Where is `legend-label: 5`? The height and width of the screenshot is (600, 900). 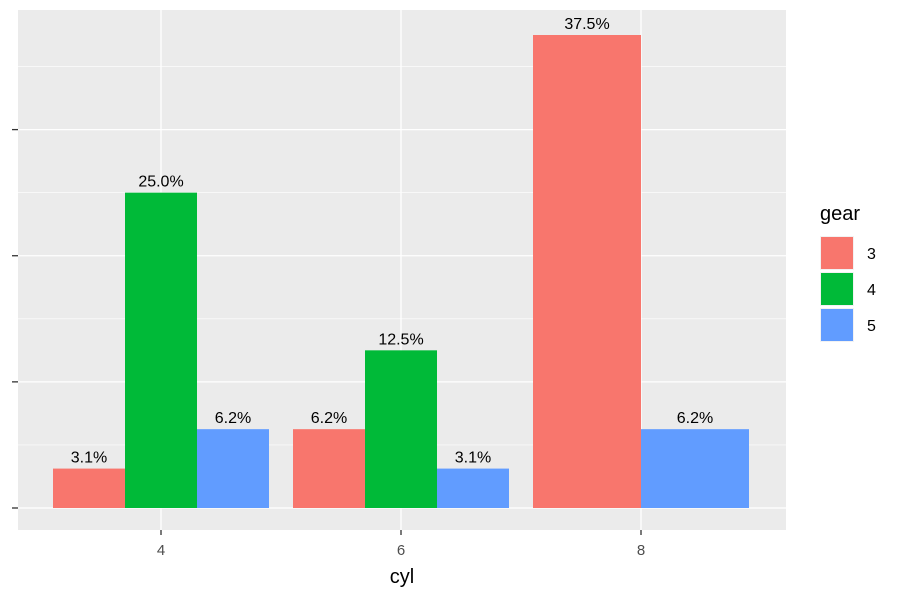 legend-label: 5 is located at coordinates (871, 326).